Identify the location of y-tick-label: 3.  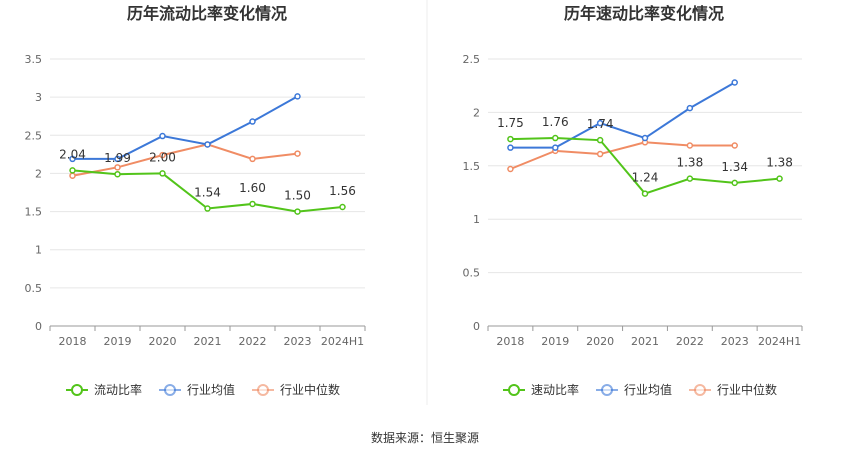
(38, 97).